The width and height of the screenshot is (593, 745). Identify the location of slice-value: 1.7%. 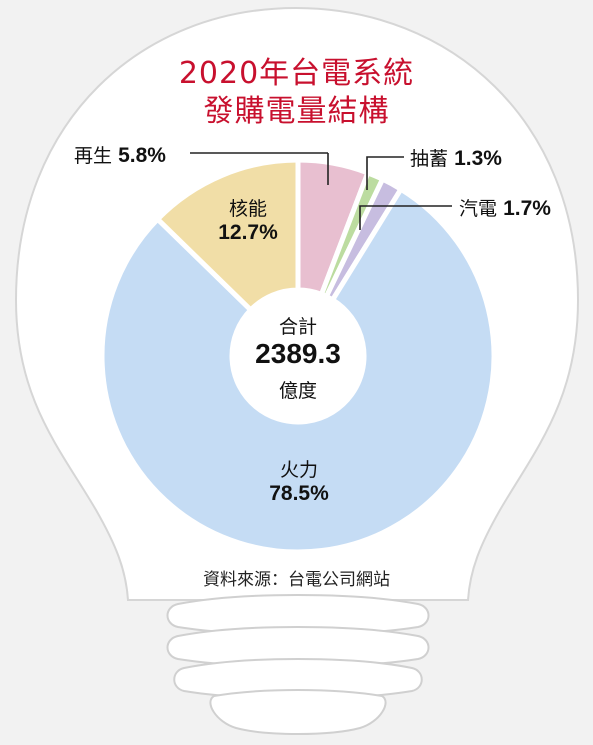
(527, 208).